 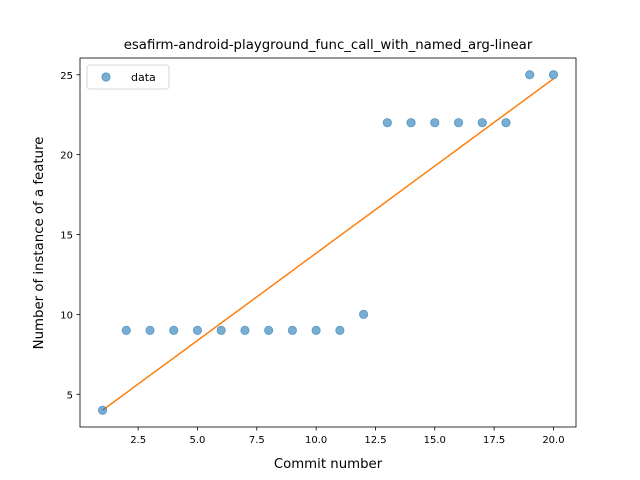 What do you see at coordinates (66, 76) in the screenshot?
I see `y-tick-label: 25` at bounding box center [66, 76].